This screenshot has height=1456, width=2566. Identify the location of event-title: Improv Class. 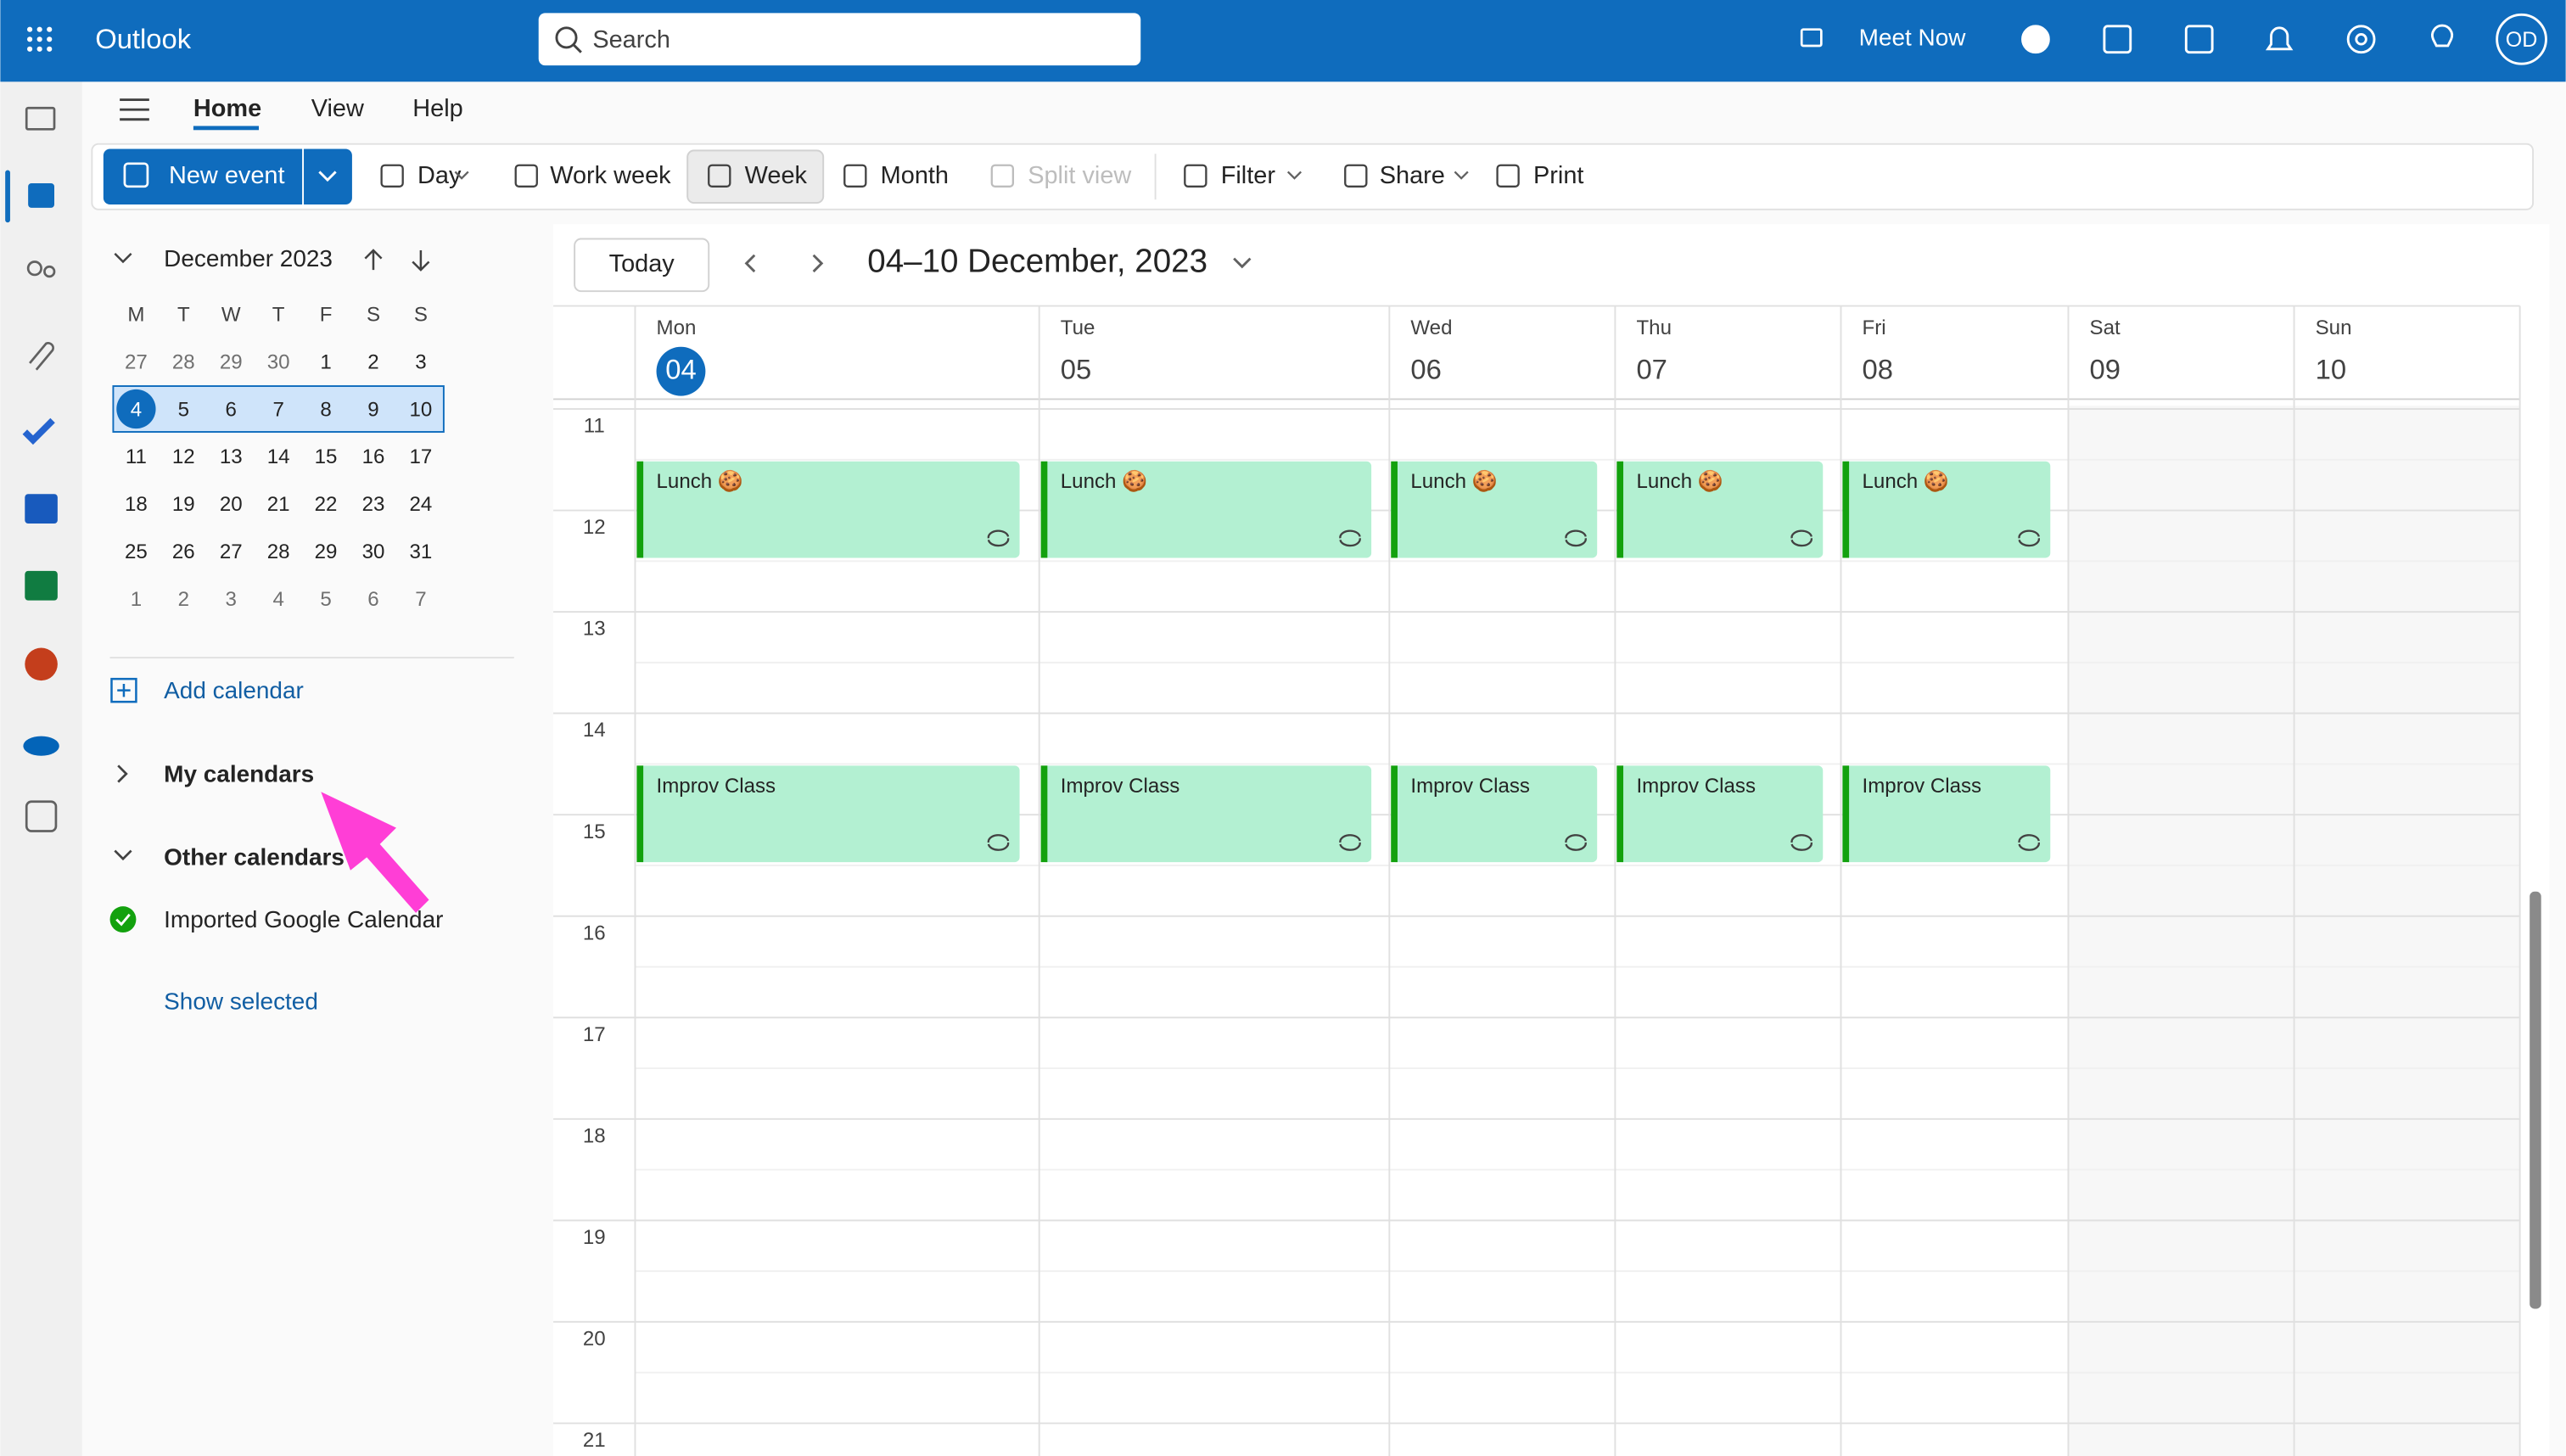
(1470, 786).